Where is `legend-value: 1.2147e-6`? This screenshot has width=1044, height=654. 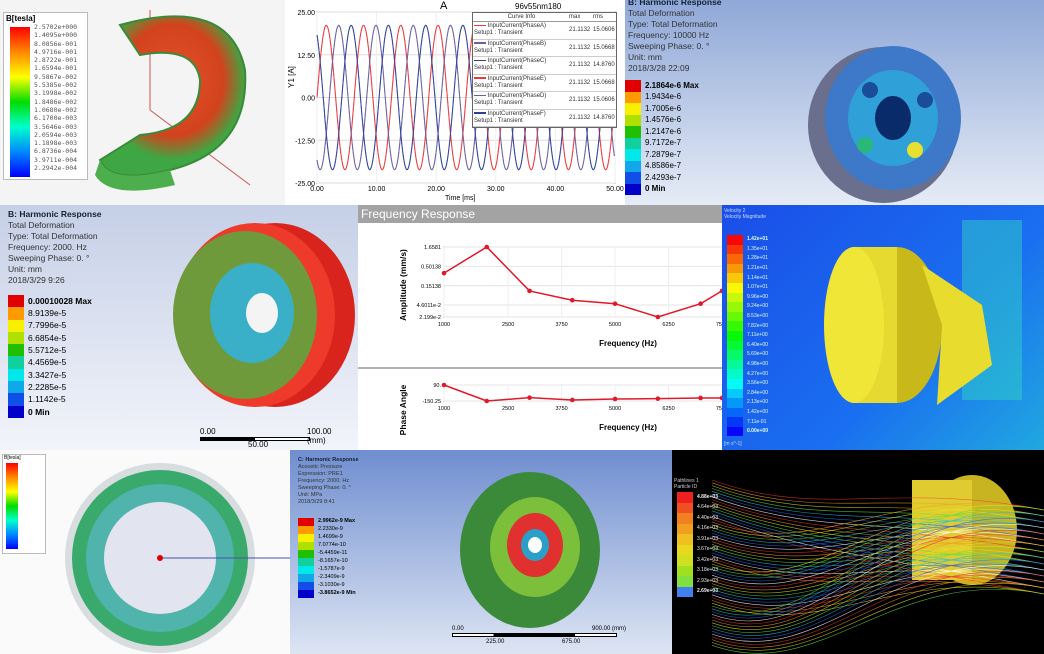
legend-value: 1.2147e-6 is located at coordinates (663, 131).